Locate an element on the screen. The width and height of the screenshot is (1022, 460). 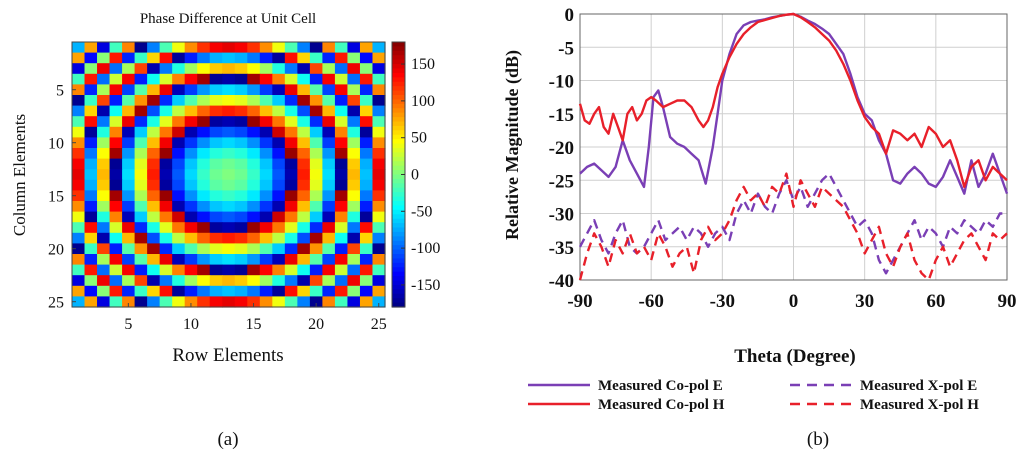
heatmap-y-tick-label: 25 is located at coordinates (56, 303).